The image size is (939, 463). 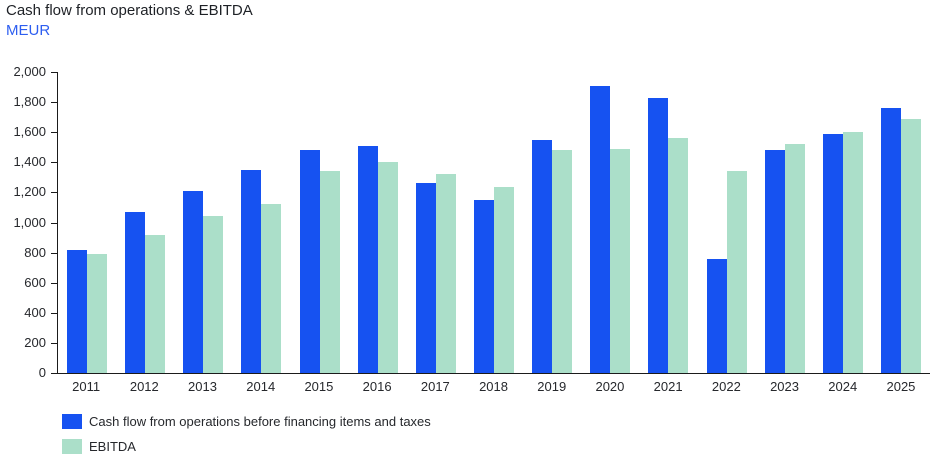 What do you see at coordinates (309, 261) in the screenshot?
I see `bar-cashflow-2015` at bounding box center [309, 261].